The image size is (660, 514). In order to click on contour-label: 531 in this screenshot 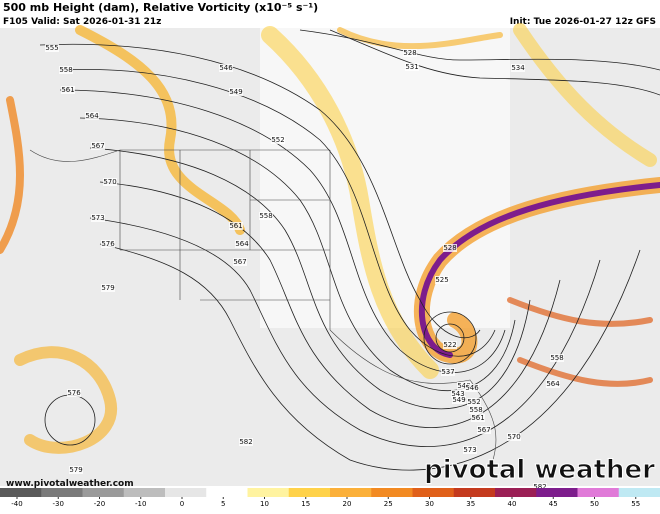, I will do `click(411, 67)`.